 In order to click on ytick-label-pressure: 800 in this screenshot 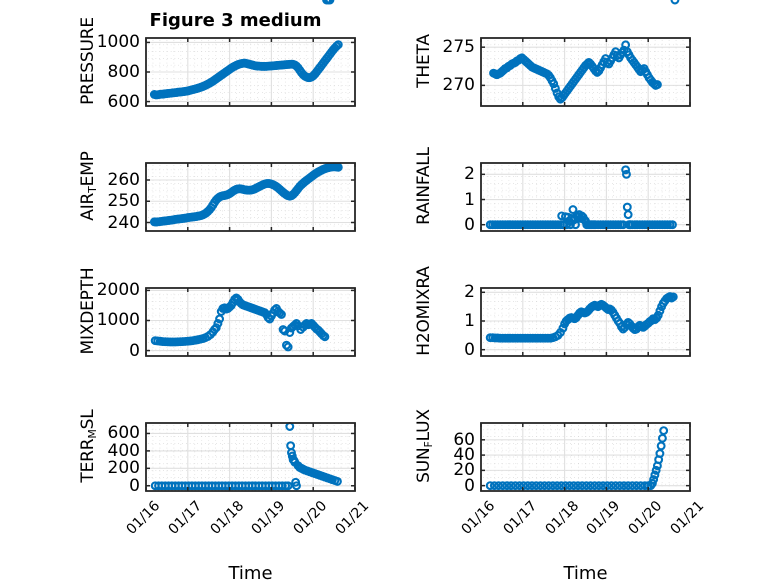, I will do `click(123, 72)`.